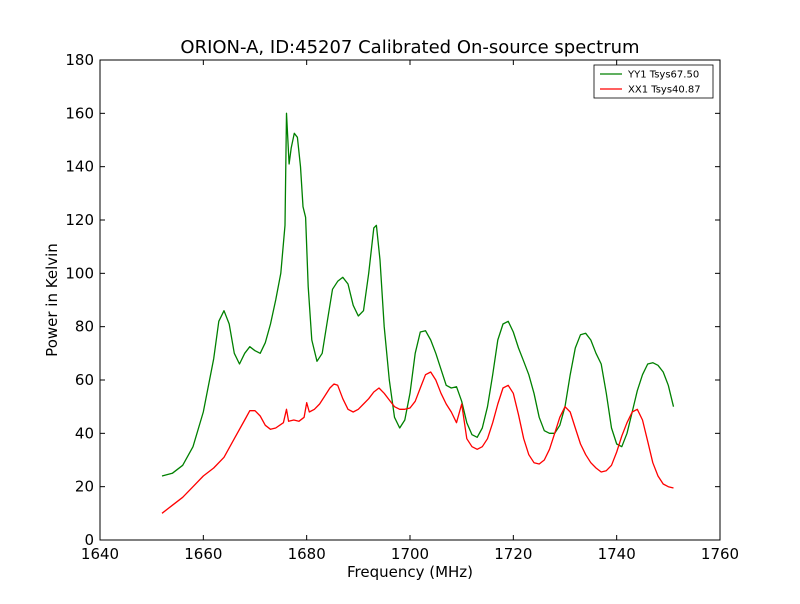 The width and height of the screenshot is (800, 604). I want to click on x-axis-label: Frequency (MHz), so click(410, 572).